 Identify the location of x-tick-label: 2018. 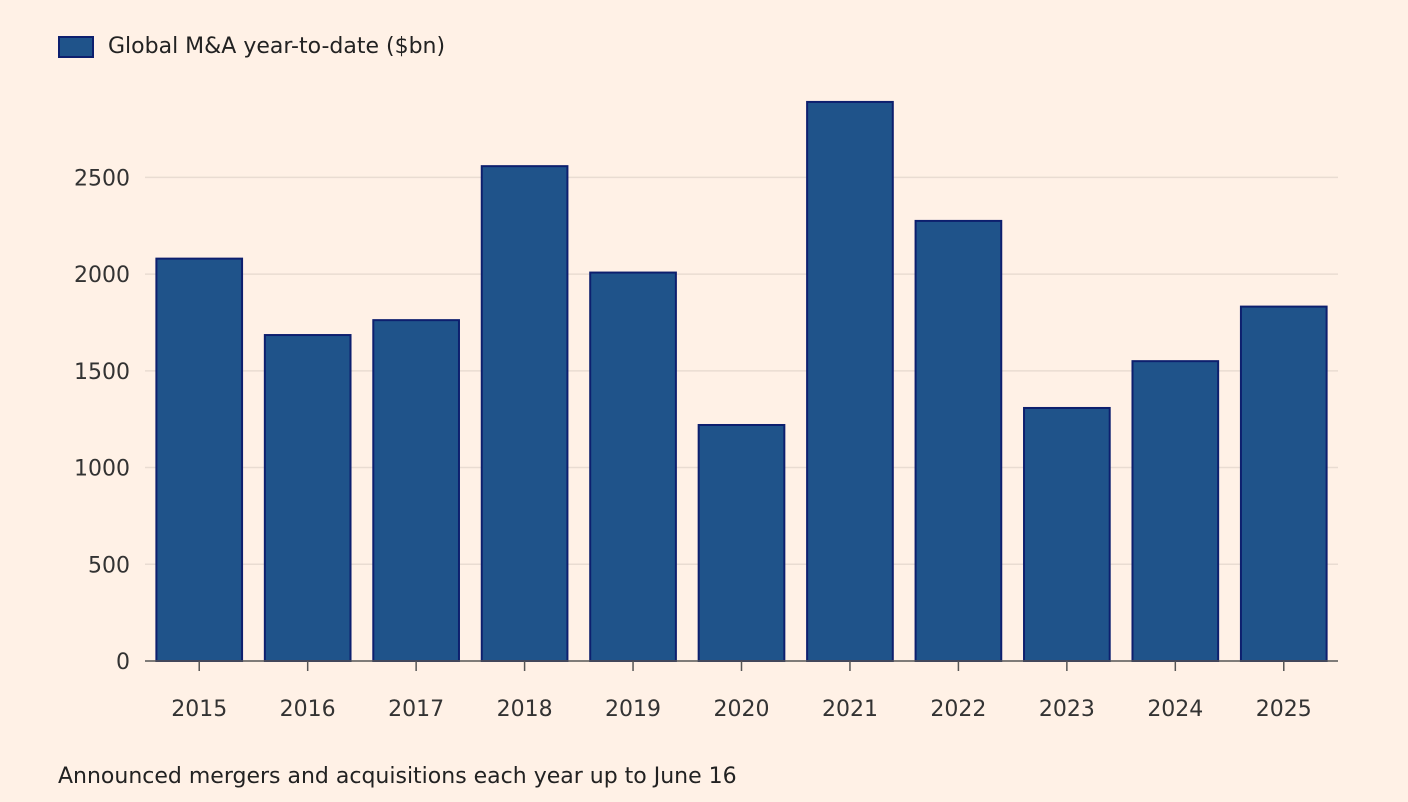
(525, 709).